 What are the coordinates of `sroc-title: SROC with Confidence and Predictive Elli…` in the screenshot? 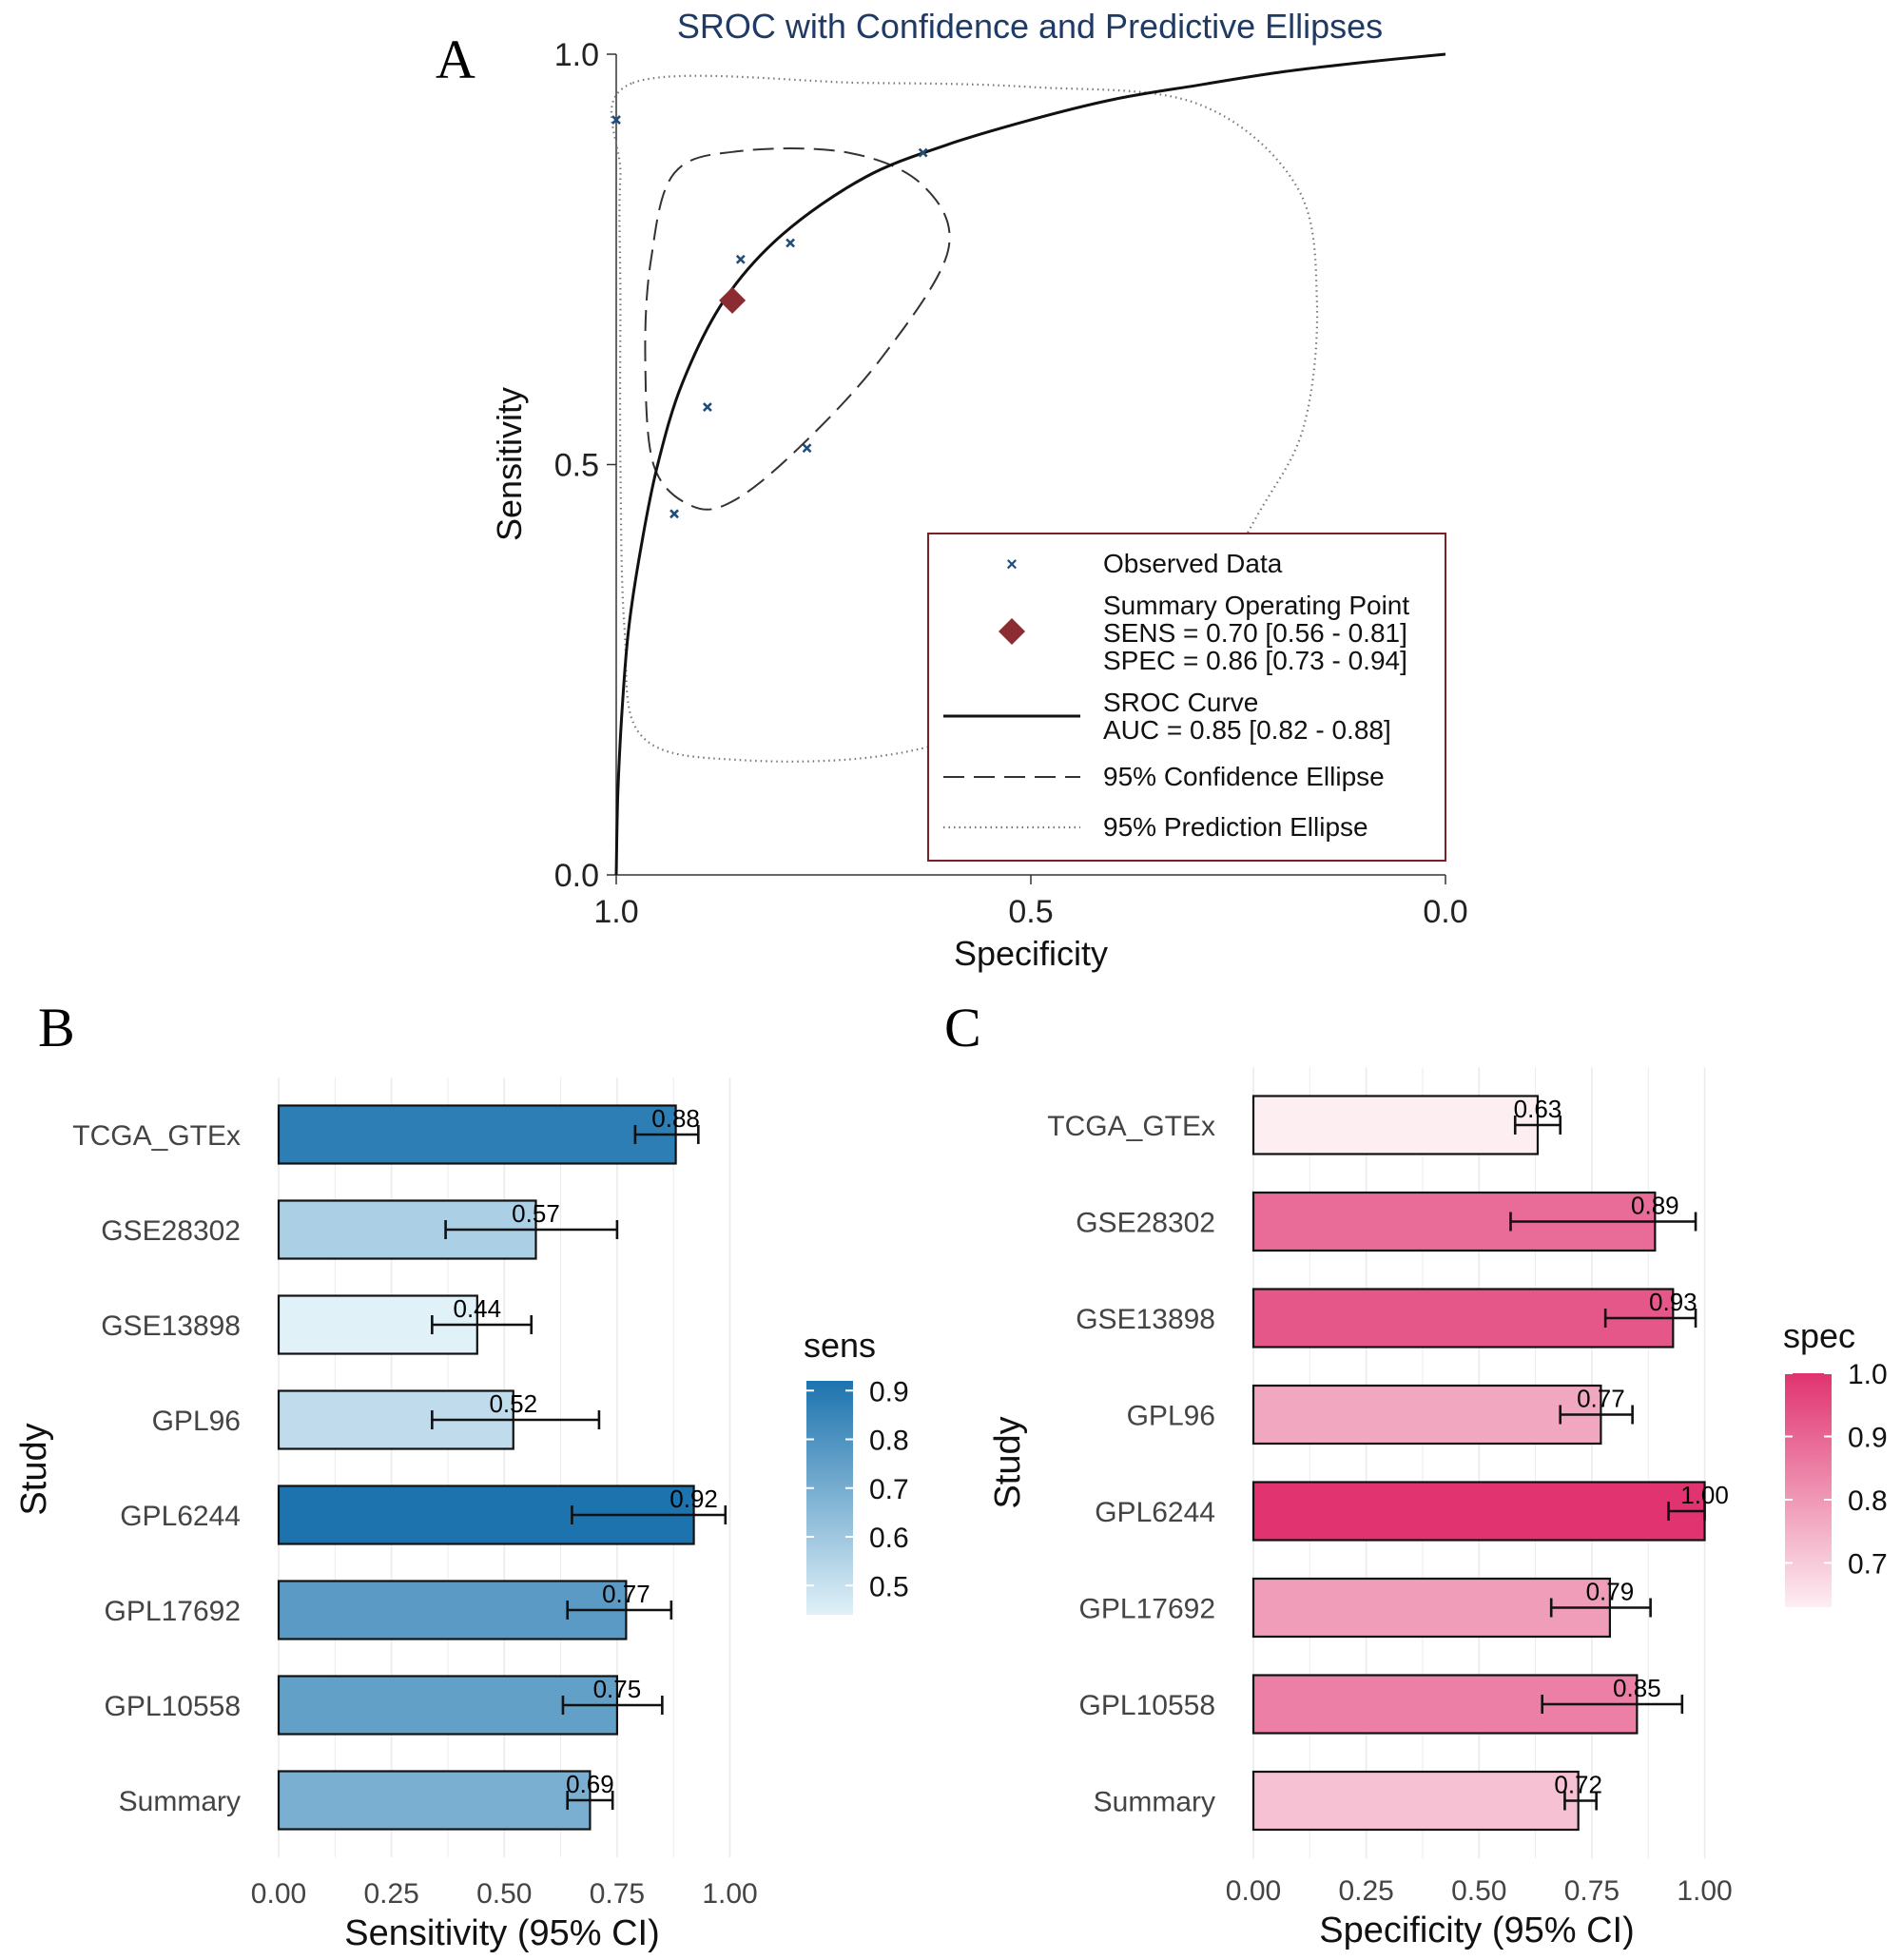 It's located at (1030, 26).